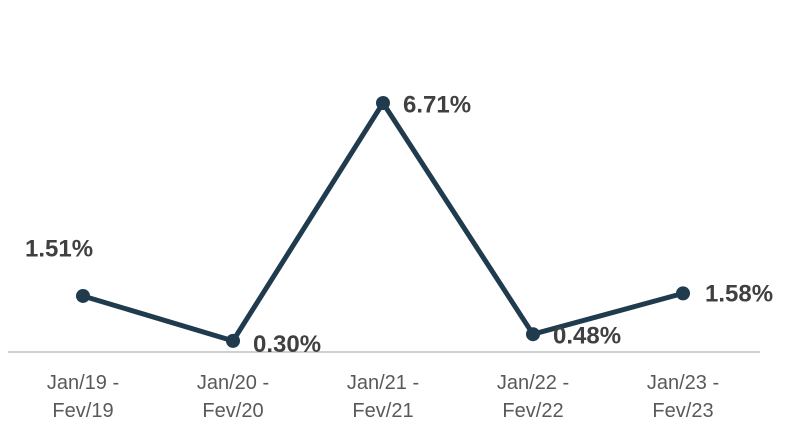  I want to click on data-label: 1.58%, so click(739, 294).